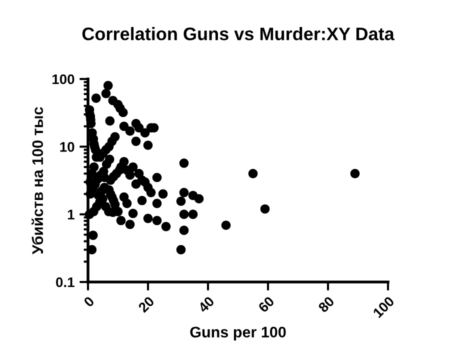 This screenshot has height=349, width=450. What do you see at coordinates (238, 33) in the screenshot?
I see `chart-title: Correlation Guns vs Murder:XY Data` at bounding box center [238, 33].